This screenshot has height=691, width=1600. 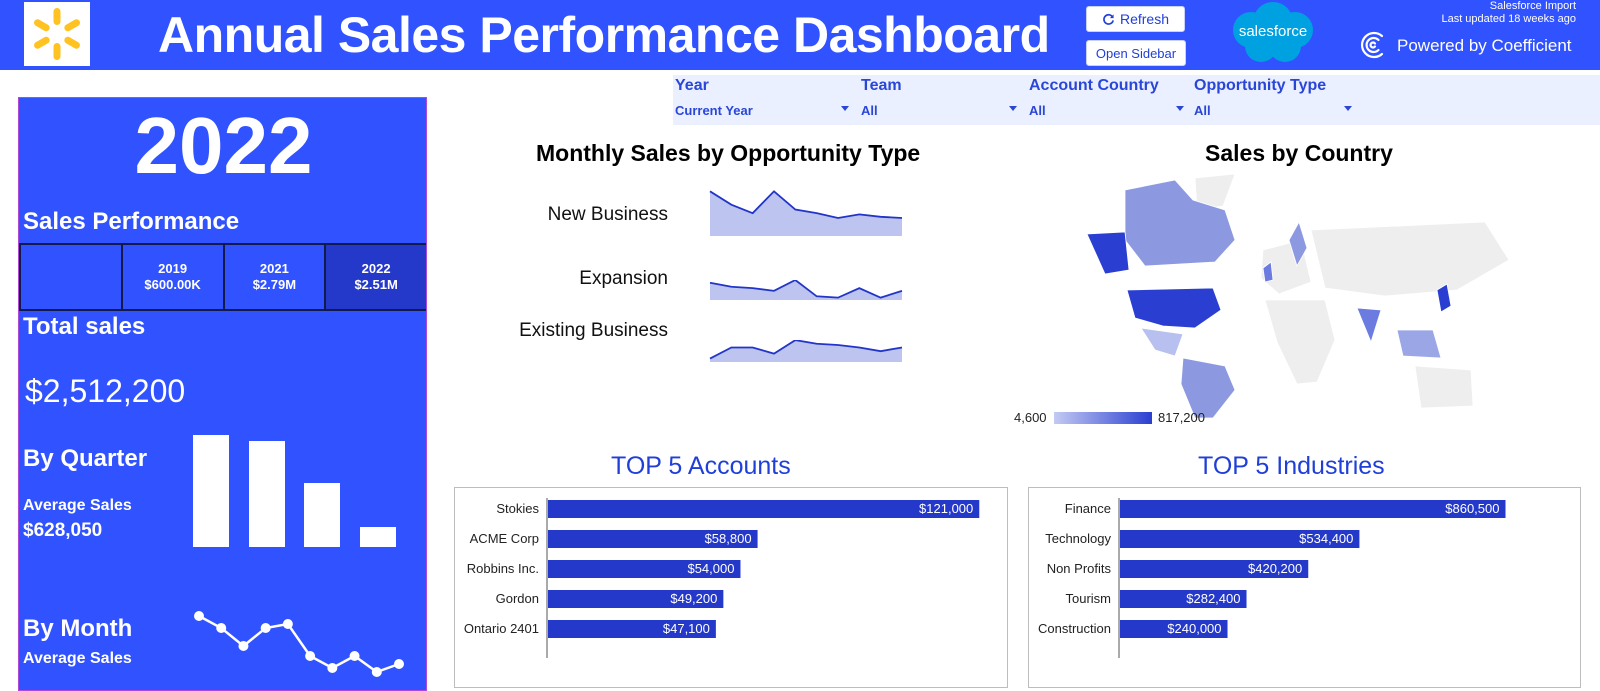 What do you see at coordinates (1299, 153) in the screenshot?
I see `sales-by-country-title: Sales by Country` at bounding box center [1299, 153].